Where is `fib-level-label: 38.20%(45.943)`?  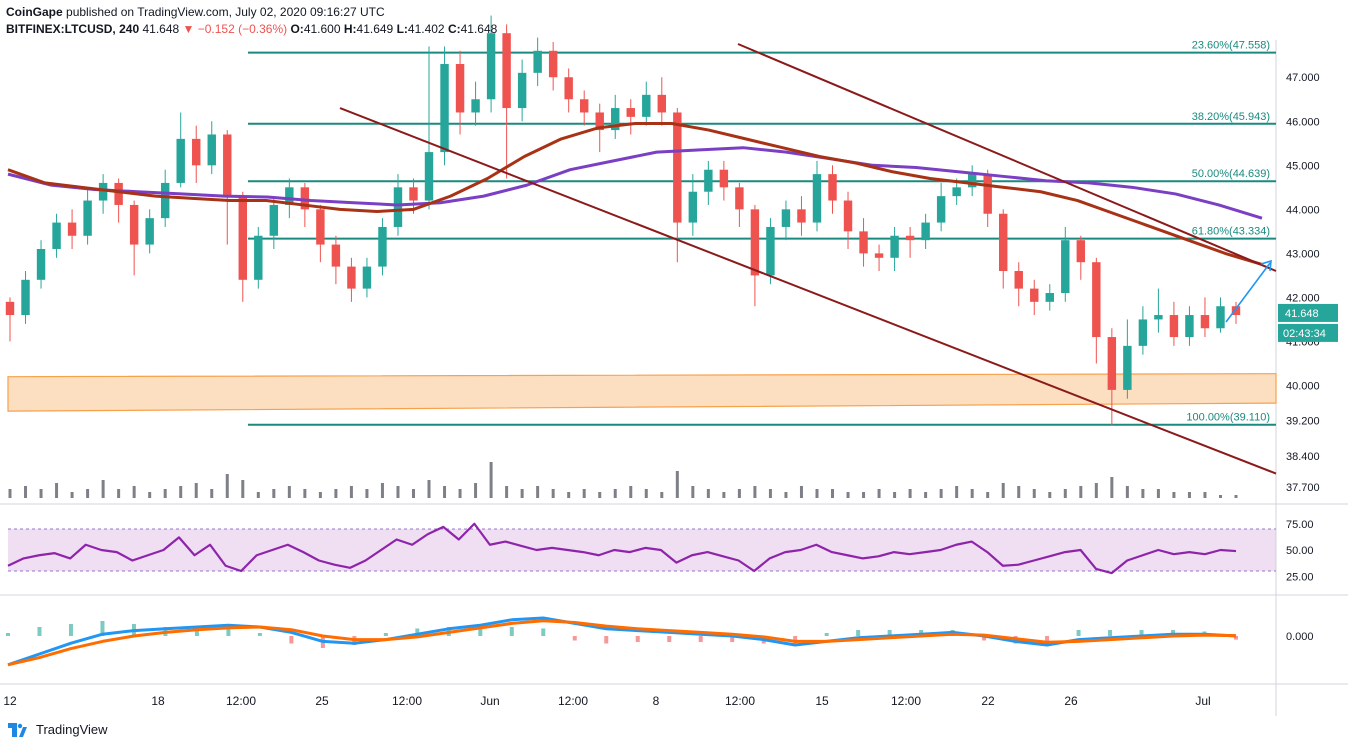
fib-level-label: 38.20%(45.943) is located at coordinates (1231, 117).